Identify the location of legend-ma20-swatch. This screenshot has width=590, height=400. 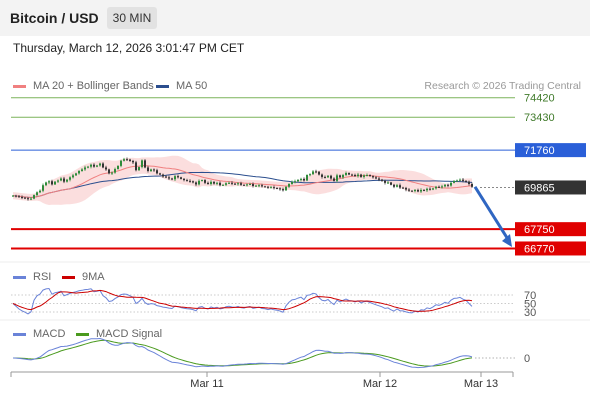
(19, 86).